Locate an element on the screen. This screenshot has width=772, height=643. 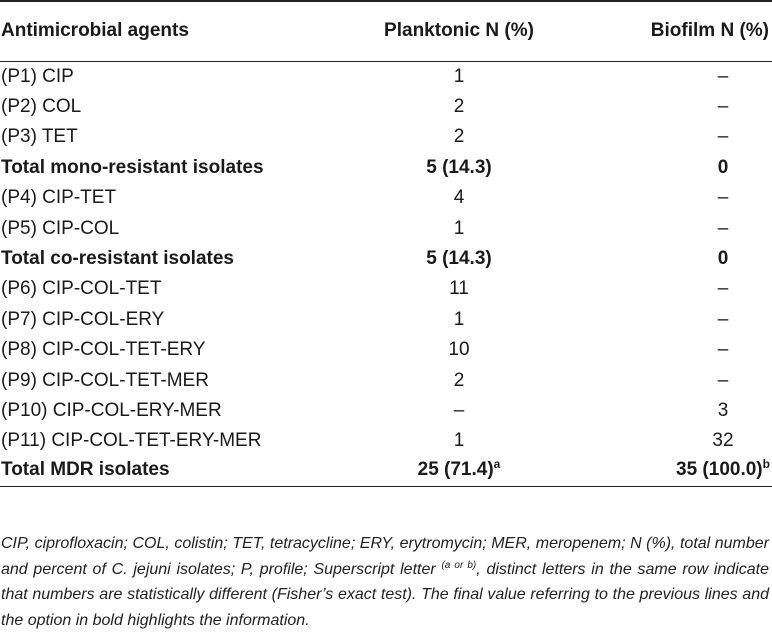
cell-planktonic-value: – is located at coordinates (459, 410).